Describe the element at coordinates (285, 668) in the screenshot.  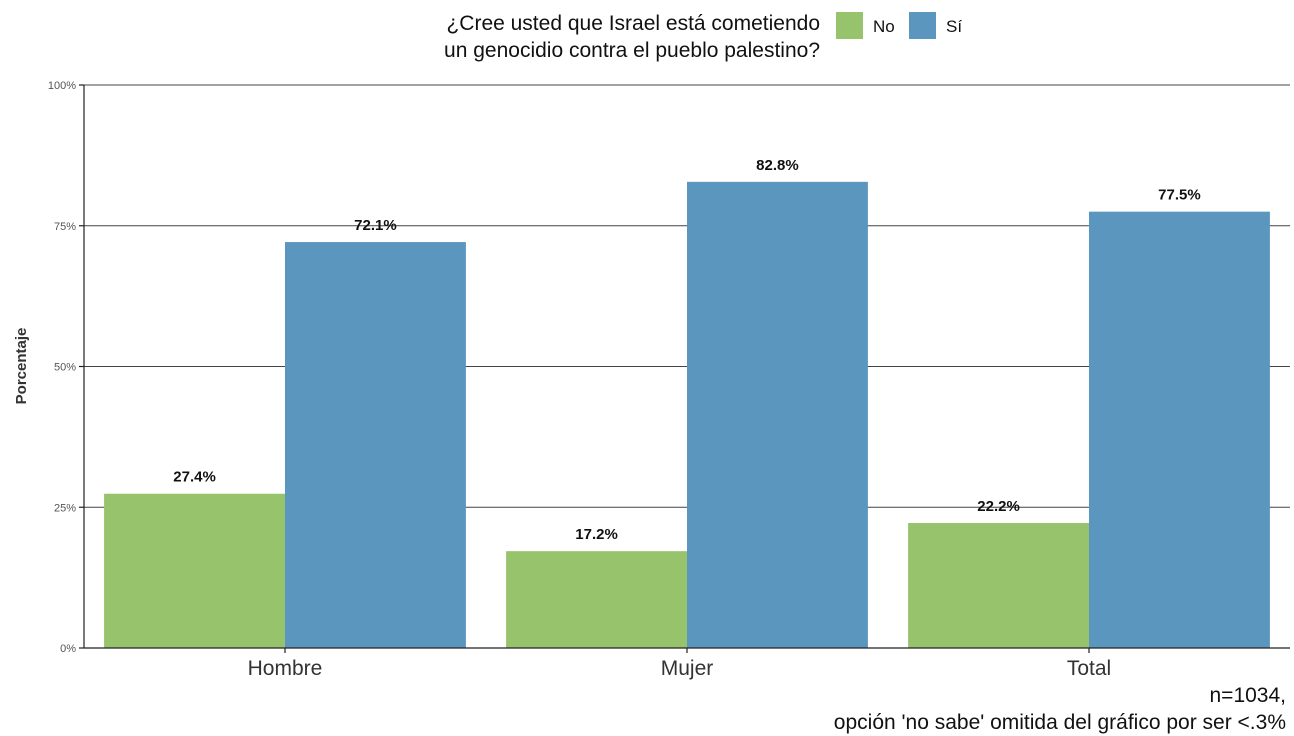
I see `x-tick-label-hombre: Hombre` at that location.